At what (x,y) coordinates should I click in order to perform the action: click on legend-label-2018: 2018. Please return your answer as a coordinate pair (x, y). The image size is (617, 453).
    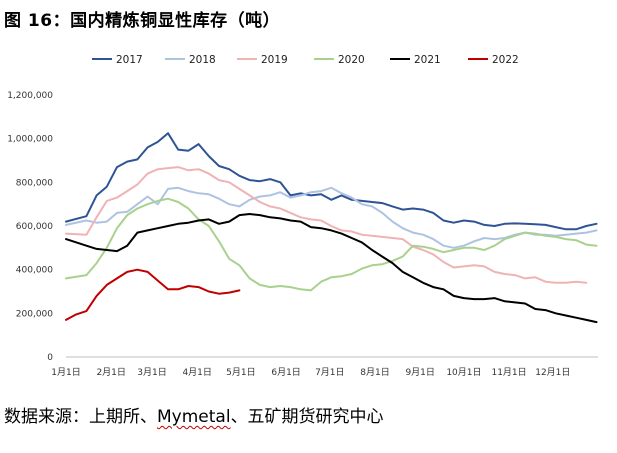
    Looking at the image, I should click on (202, 60).